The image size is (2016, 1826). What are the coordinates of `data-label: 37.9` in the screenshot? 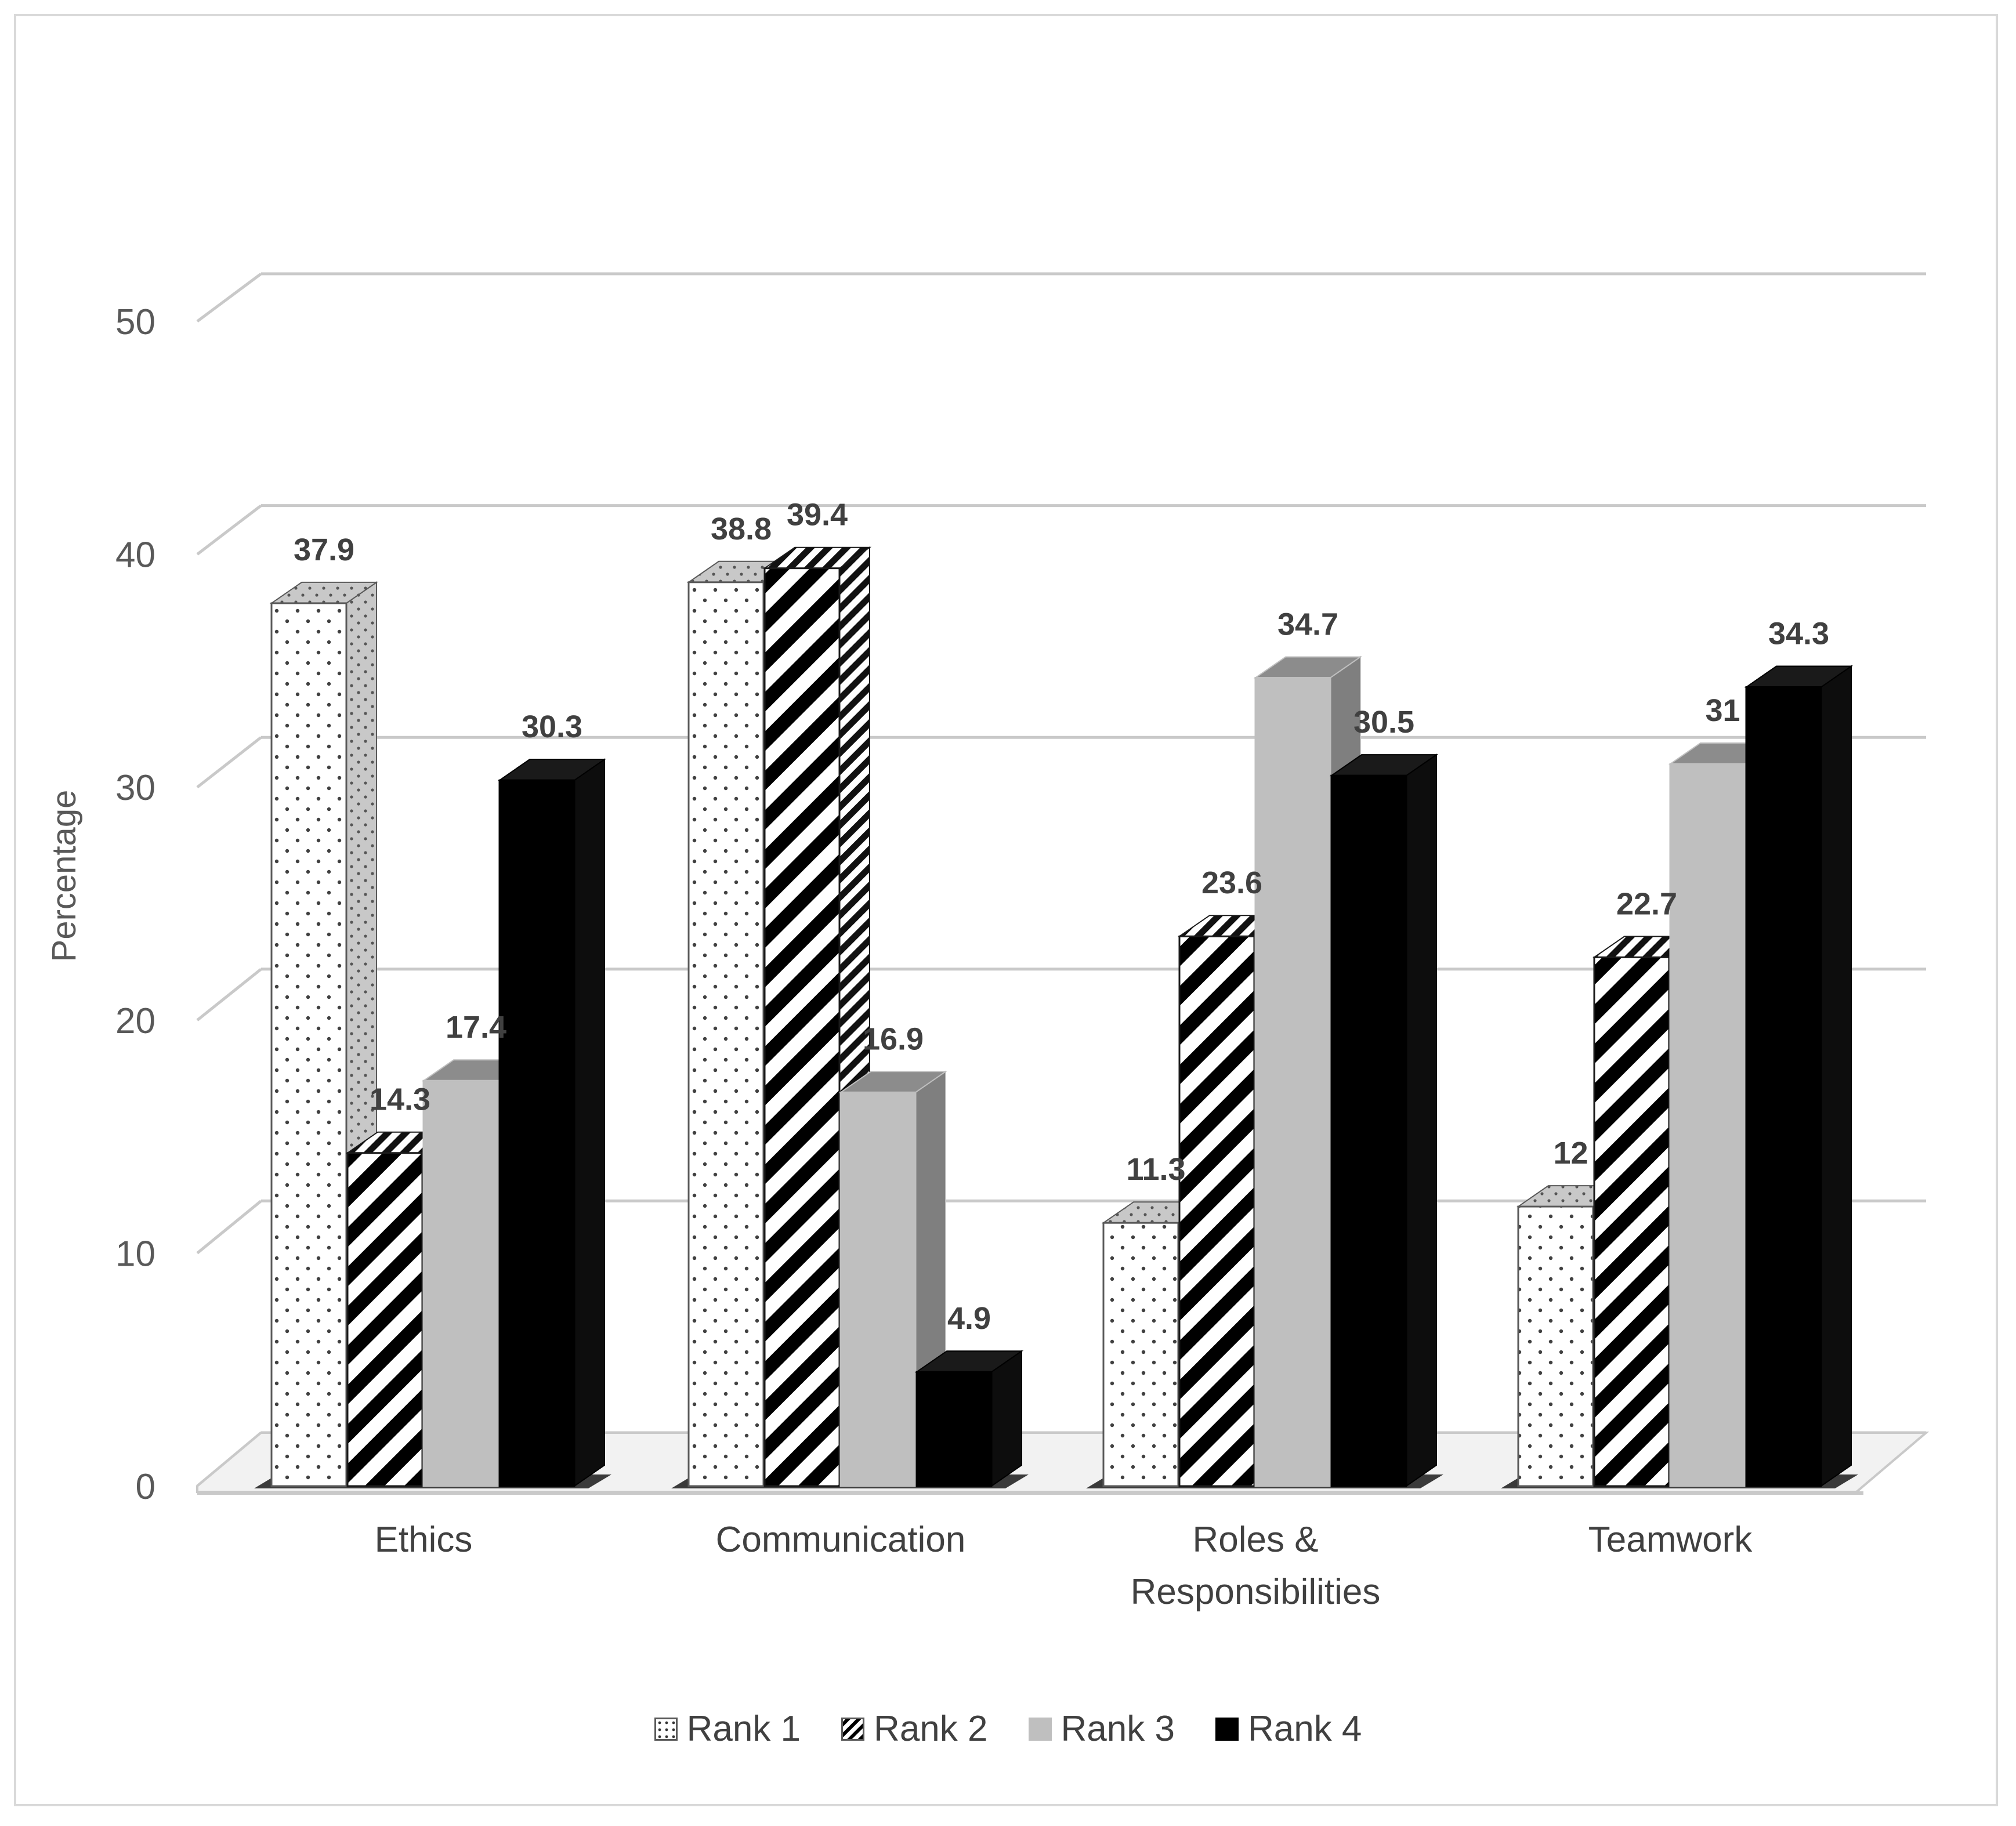 It's located at (324, 549).